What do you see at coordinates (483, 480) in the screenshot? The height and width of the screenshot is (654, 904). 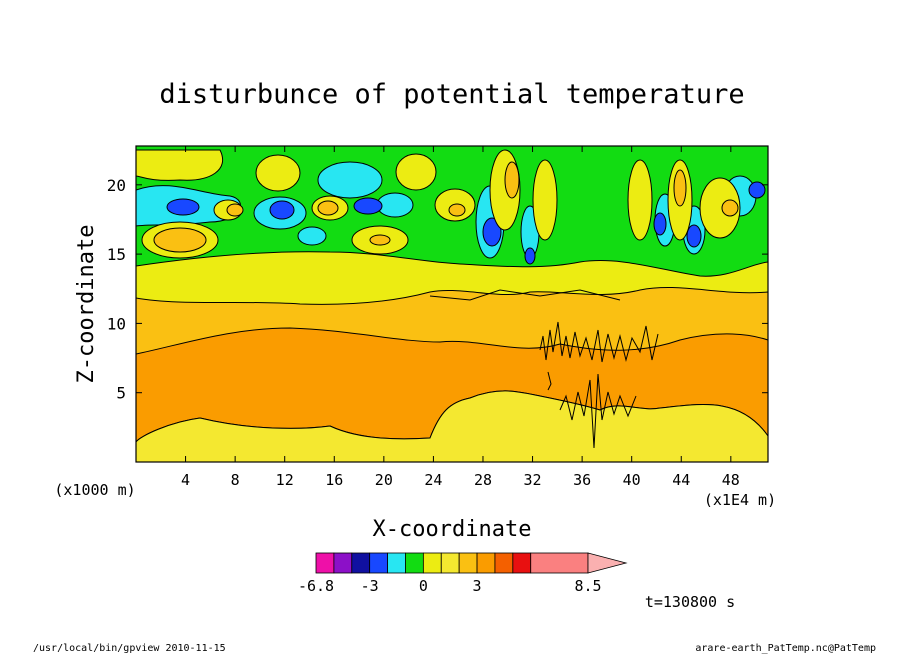 I see `x-tick-label: 28` at bounding box center [483, 480].